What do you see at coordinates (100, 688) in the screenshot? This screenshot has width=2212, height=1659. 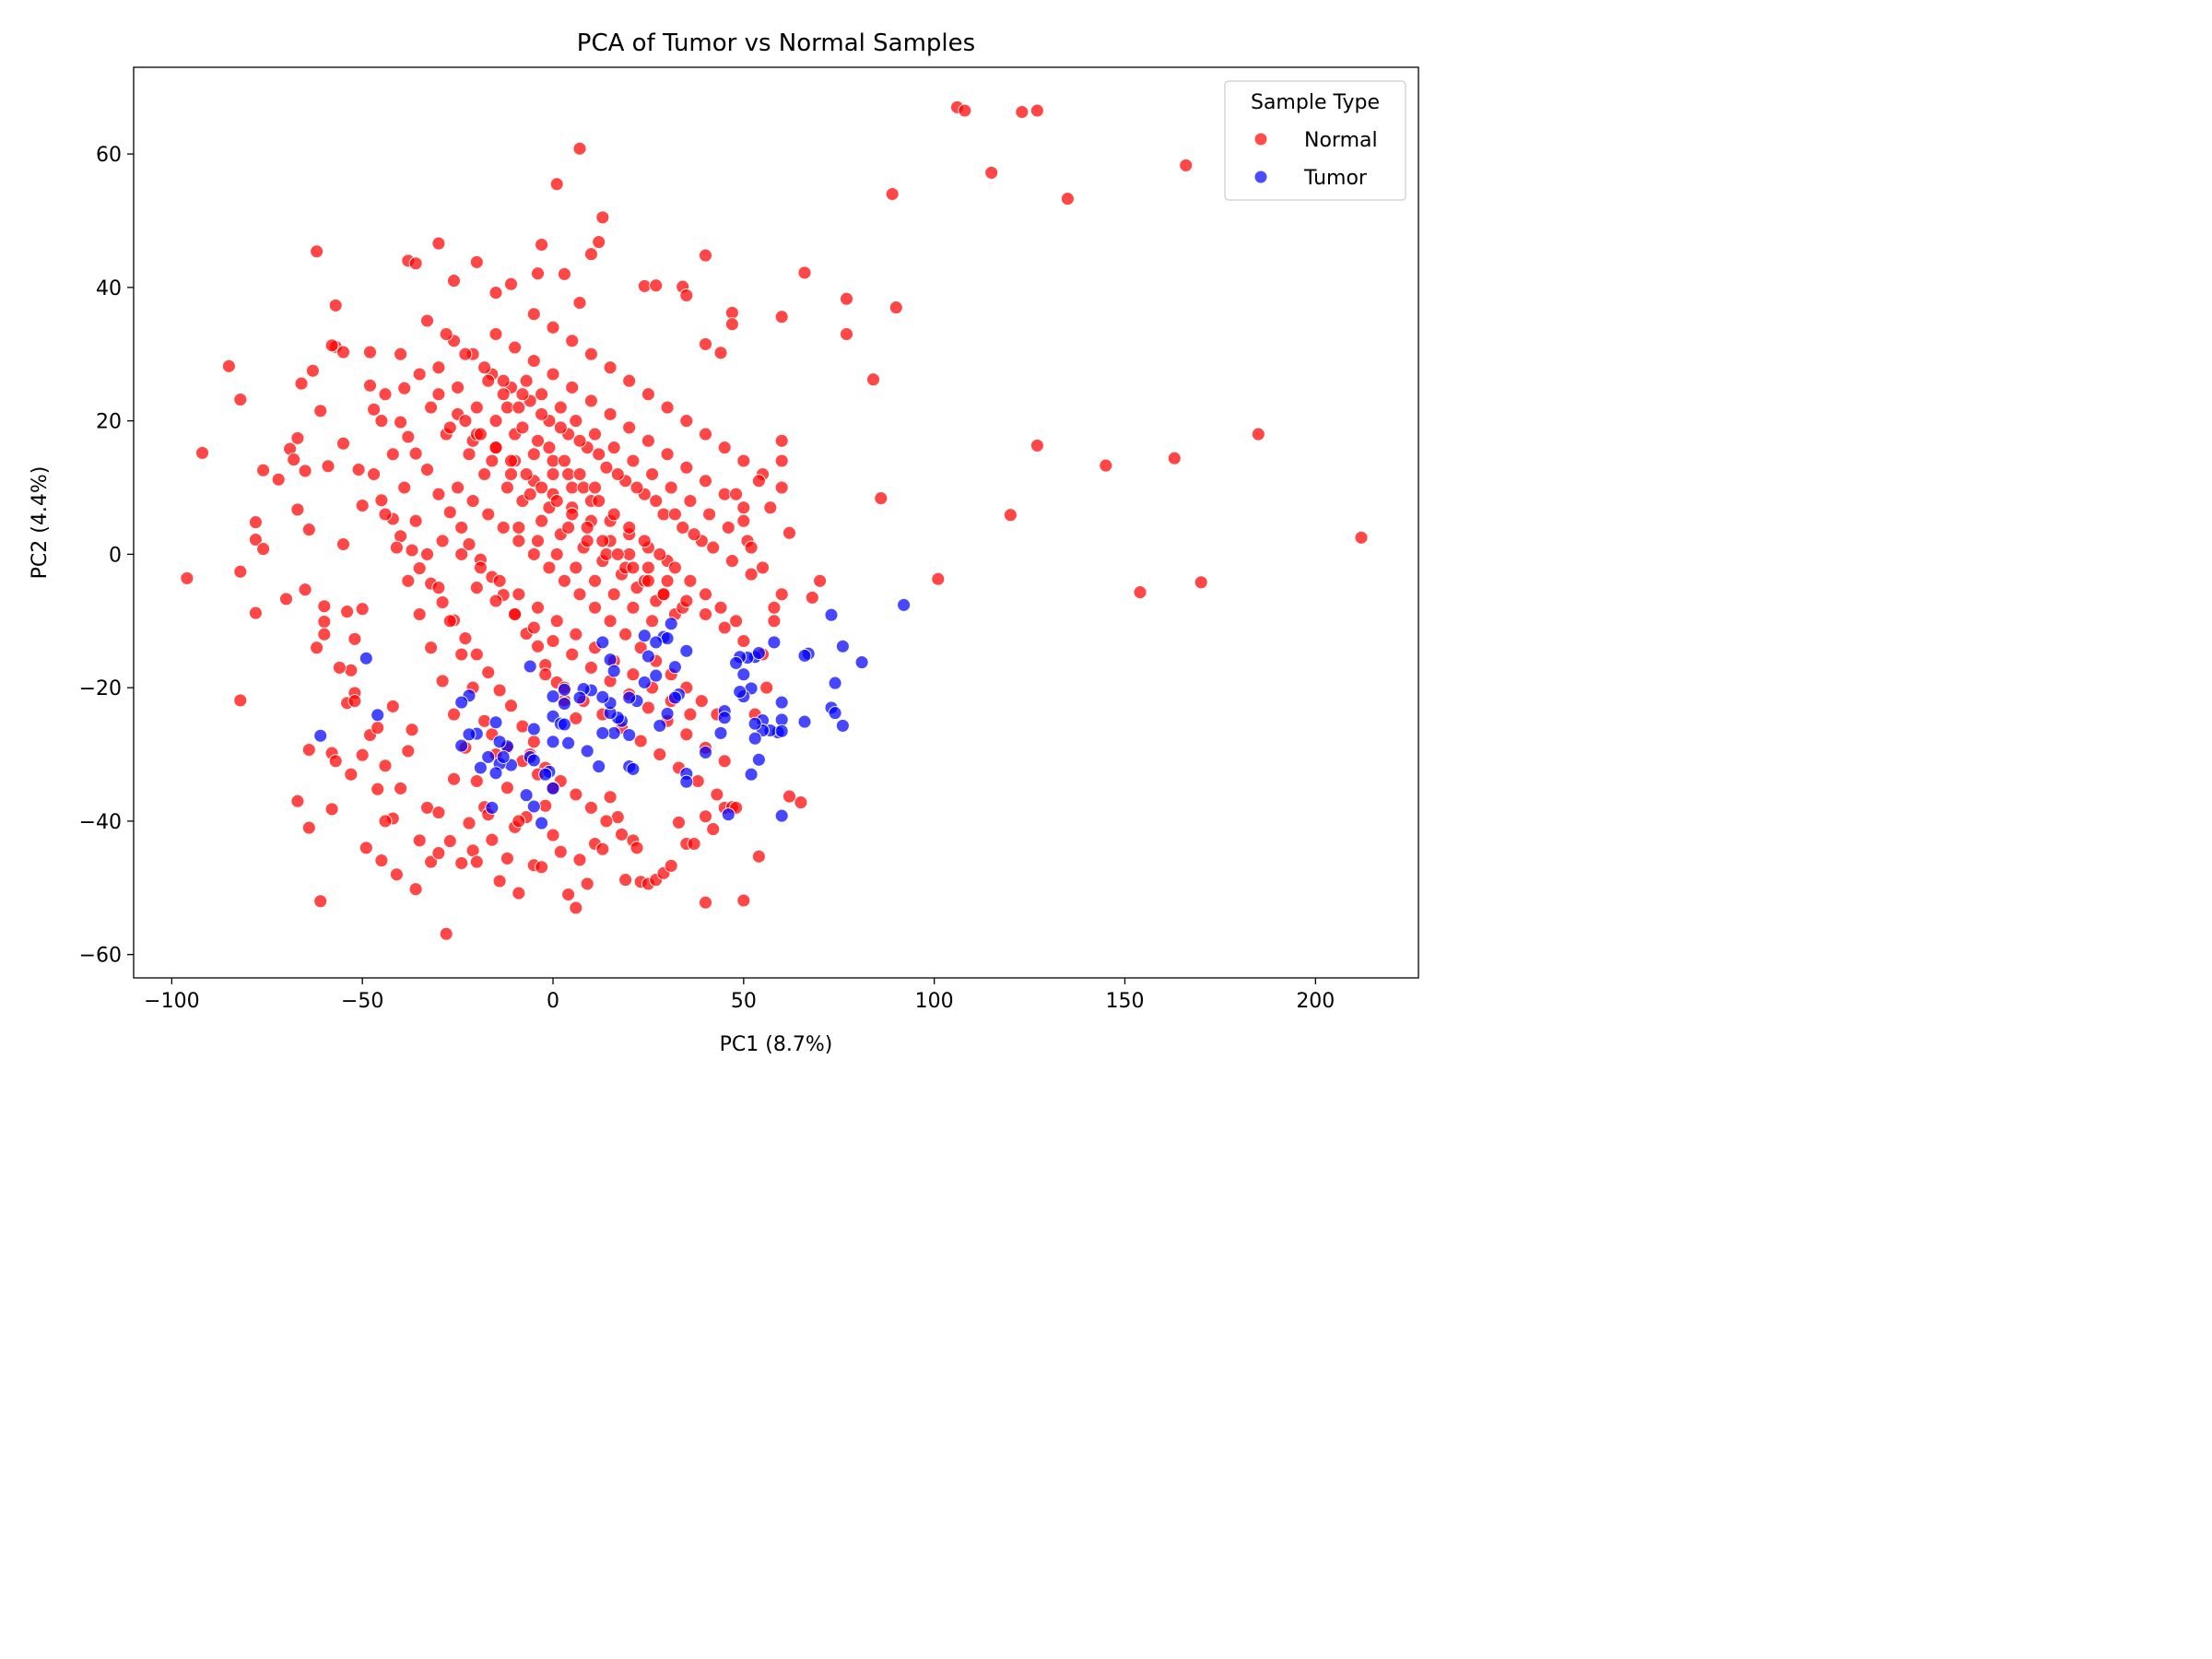 I see `y-tick-label: −20` at bounding box center [100, 688].